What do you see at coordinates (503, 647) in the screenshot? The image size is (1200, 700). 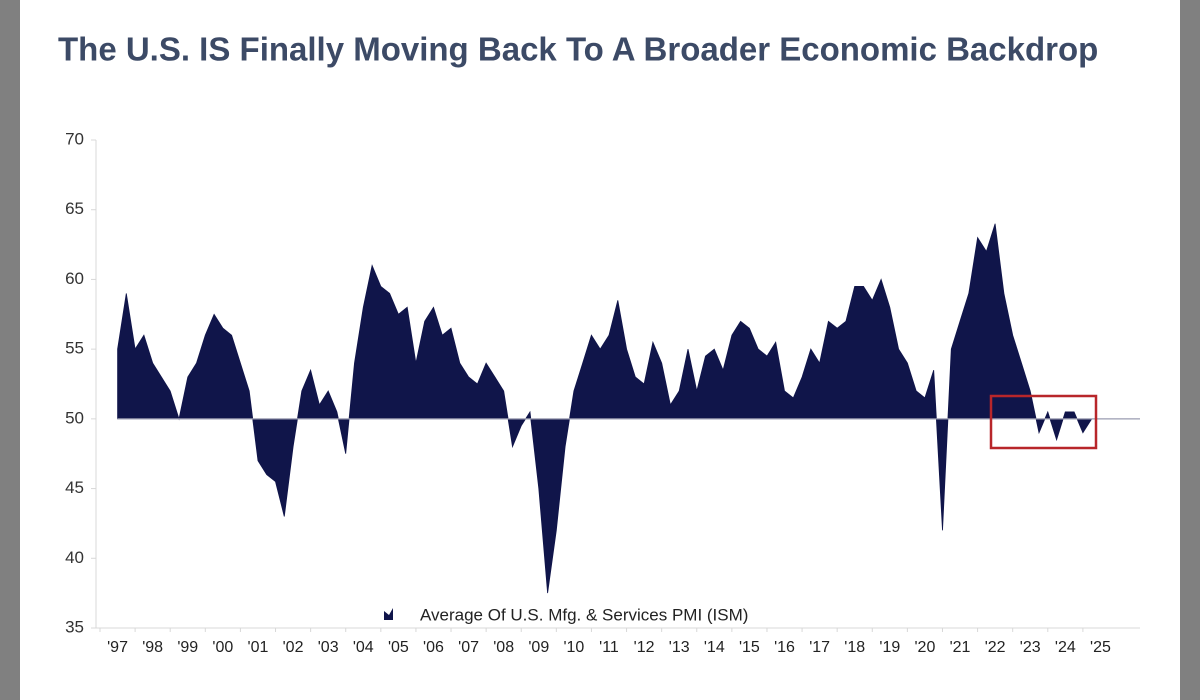 I see `x-tick-label: '08` at bounding box center [503, 647].